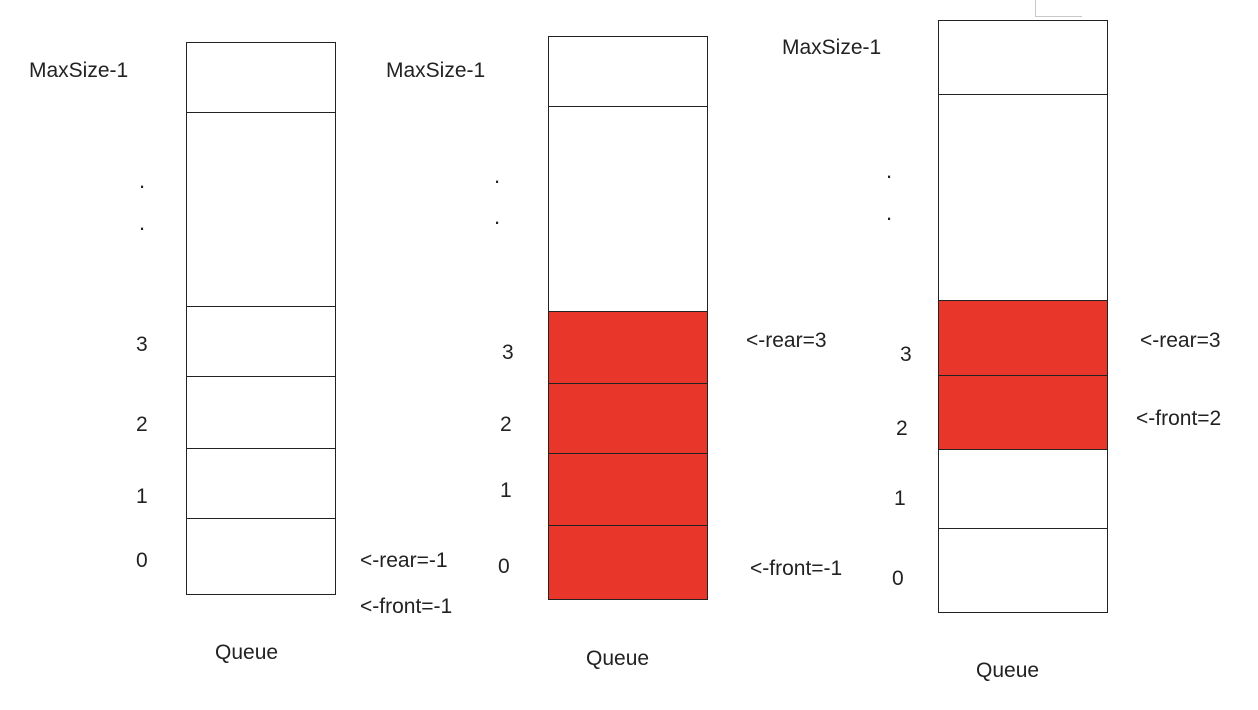 The width and height of the screenshot is (1258, 710). What do you see at coordinates (1058, 8) in the screenshot?
I see `corner-mark` at bounding box center [1058, 8].